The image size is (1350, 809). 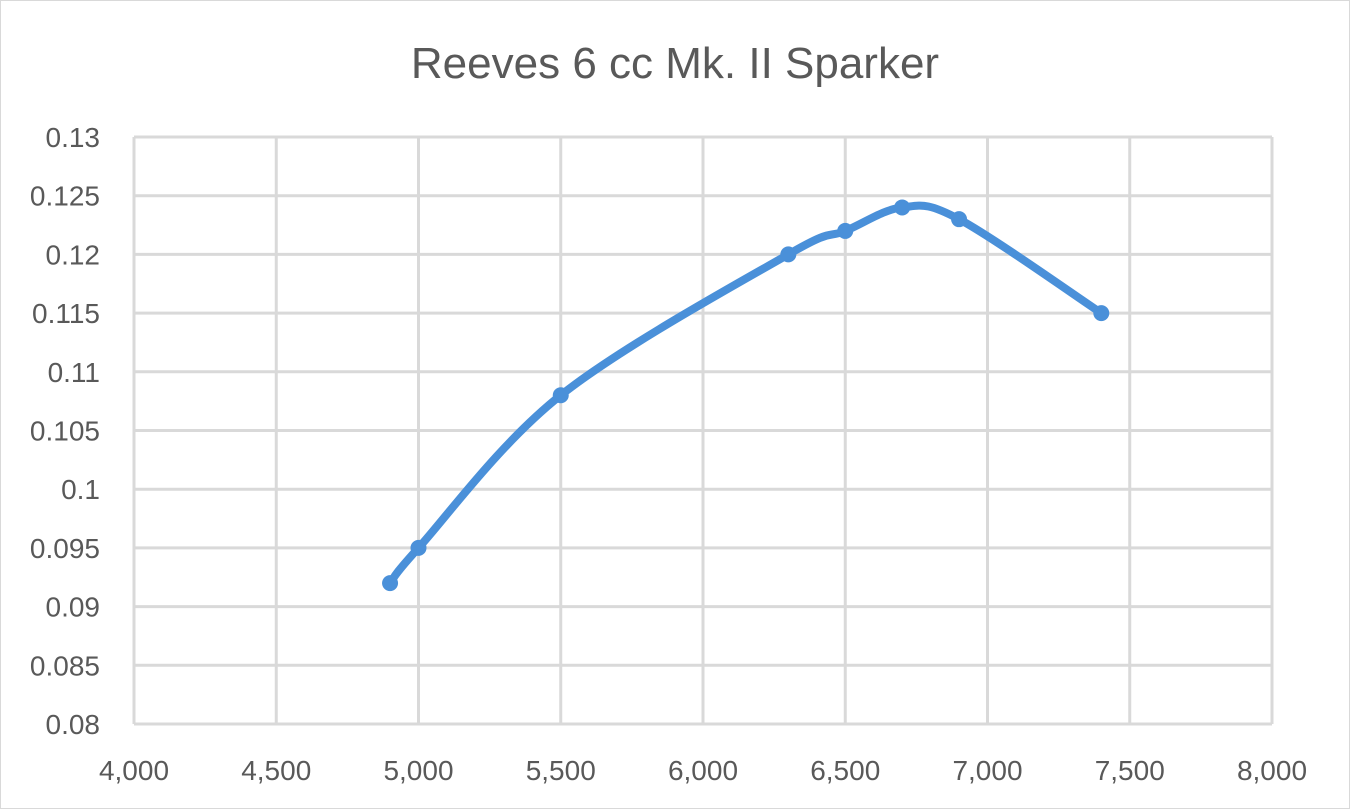 What do you see at coordinates (987, 770) in the screenshot?
I see `x-tick-label: 7,000` at bounding box center [987, 770].